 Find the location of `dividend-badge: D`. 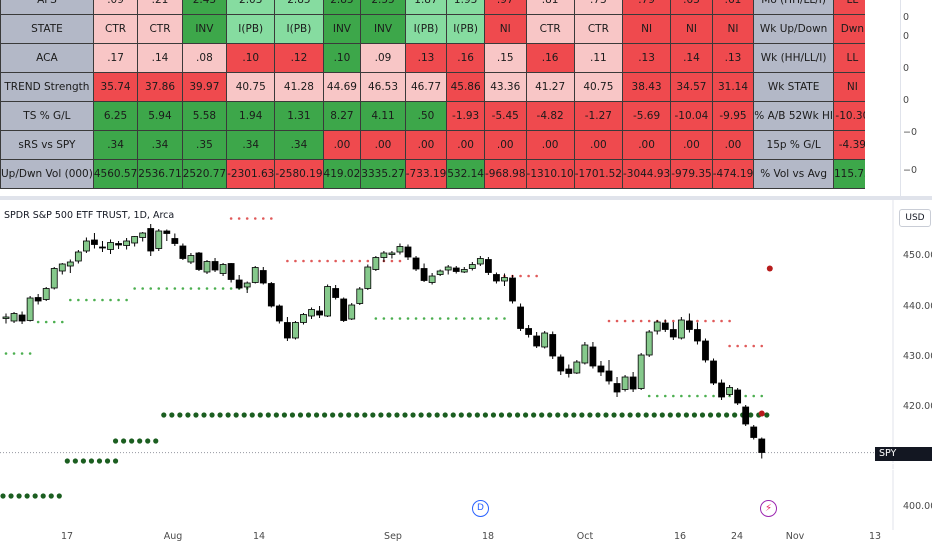

dividend-badge: D is located at coordinates (480, 508).